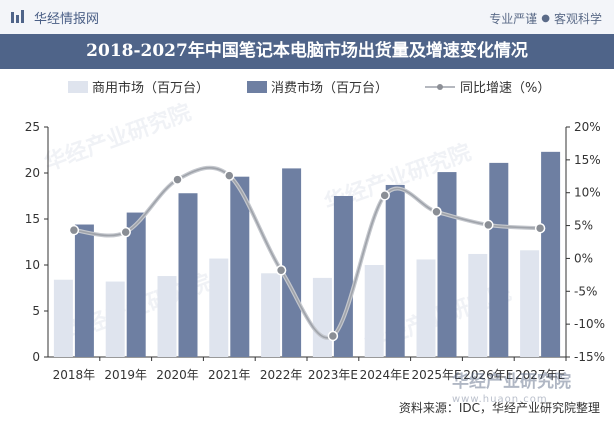 This screenshot has width=614, height=427. What do you see at coordinates (74, 375) in the screenshot?
I see `x-tick-label: 2018年` at bounding box center [74, 375].